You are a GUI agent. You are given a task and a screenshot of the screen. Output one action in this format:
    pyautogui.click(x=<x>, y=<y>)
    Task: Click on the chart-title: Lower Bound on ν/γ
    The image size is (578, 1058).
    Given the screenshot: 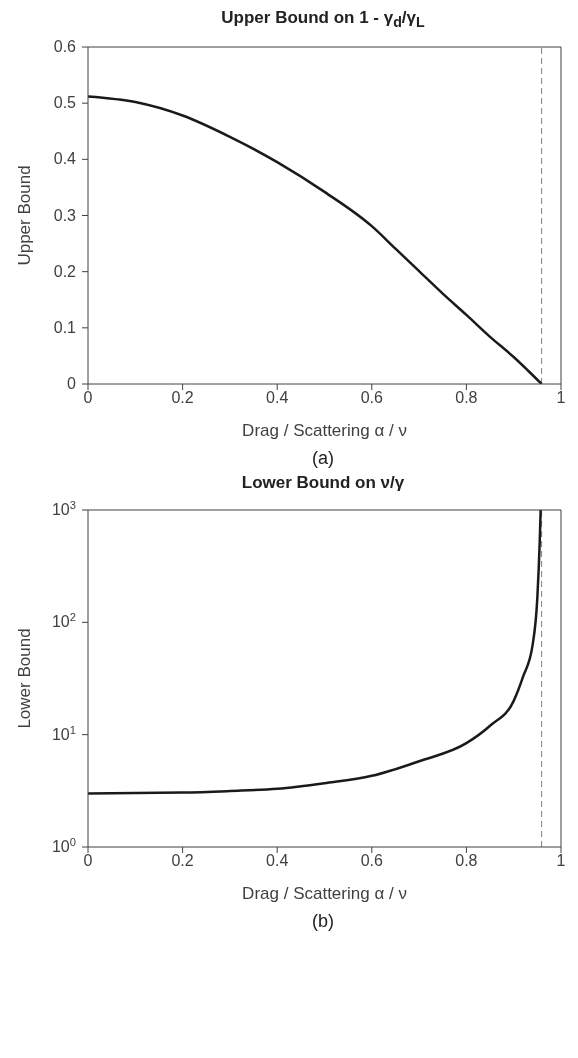 What is the action you would take?
    pyautogui.click(x=323, y=483)
    